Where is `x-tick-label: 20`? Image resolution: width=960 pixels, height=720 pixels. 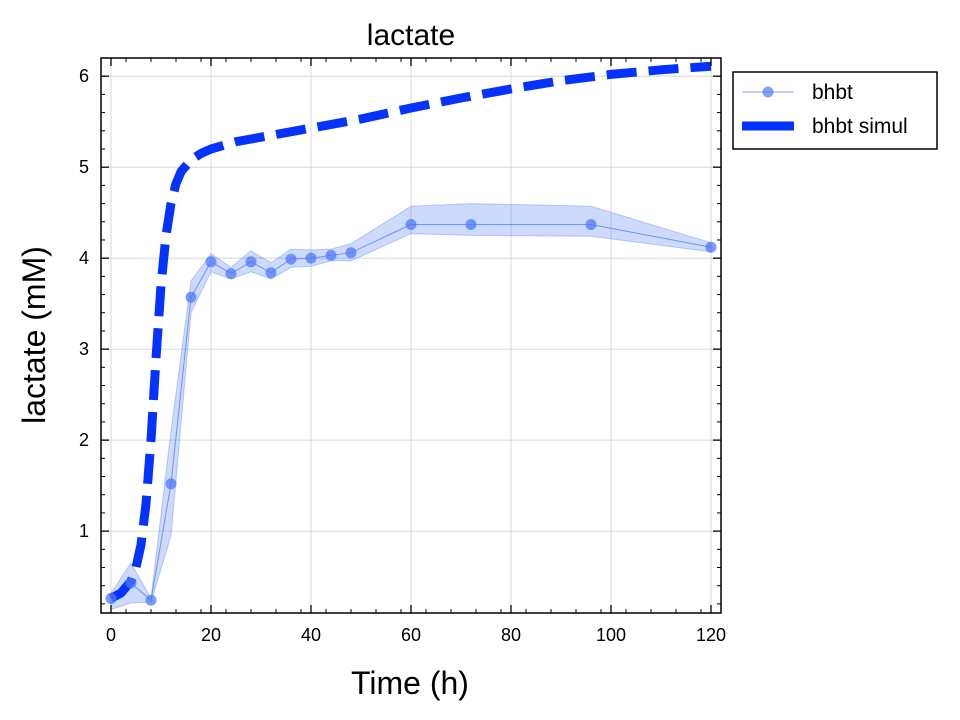
x-tick-label: 20 is located at coordinates (211, 635).